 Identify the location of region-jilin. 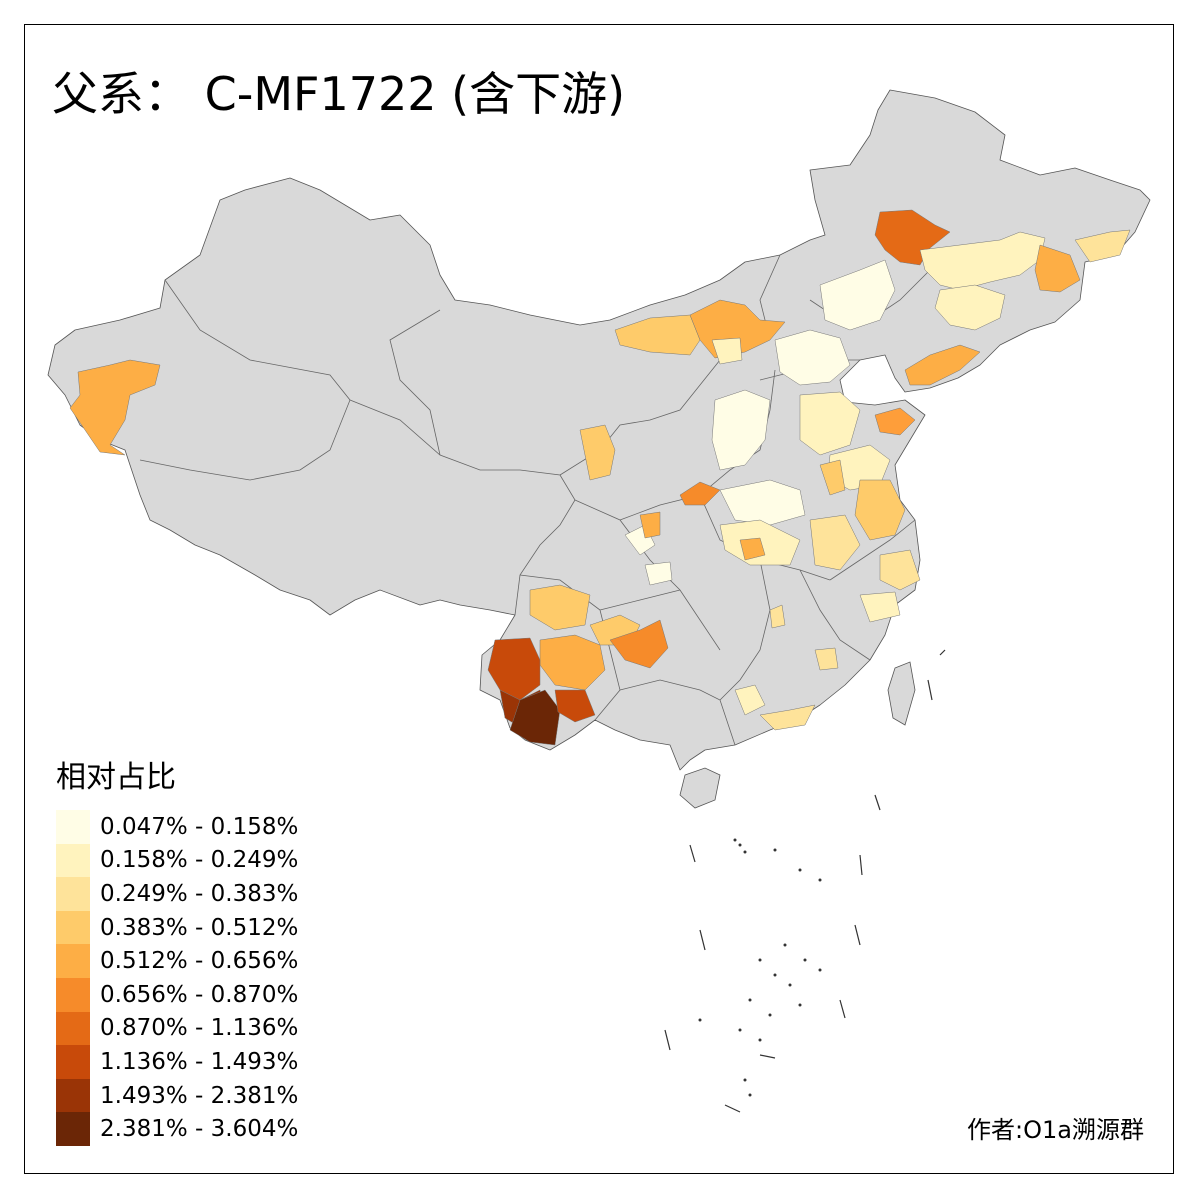
(970, 307).